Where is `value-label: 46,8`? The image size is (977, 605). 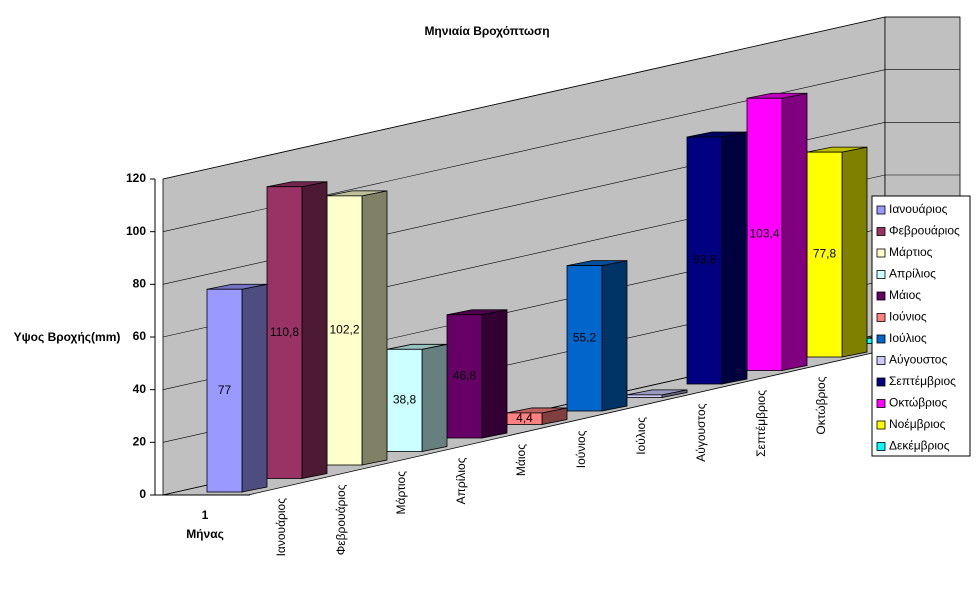 value-label: 46,8 is located at coordinates (465, 376).